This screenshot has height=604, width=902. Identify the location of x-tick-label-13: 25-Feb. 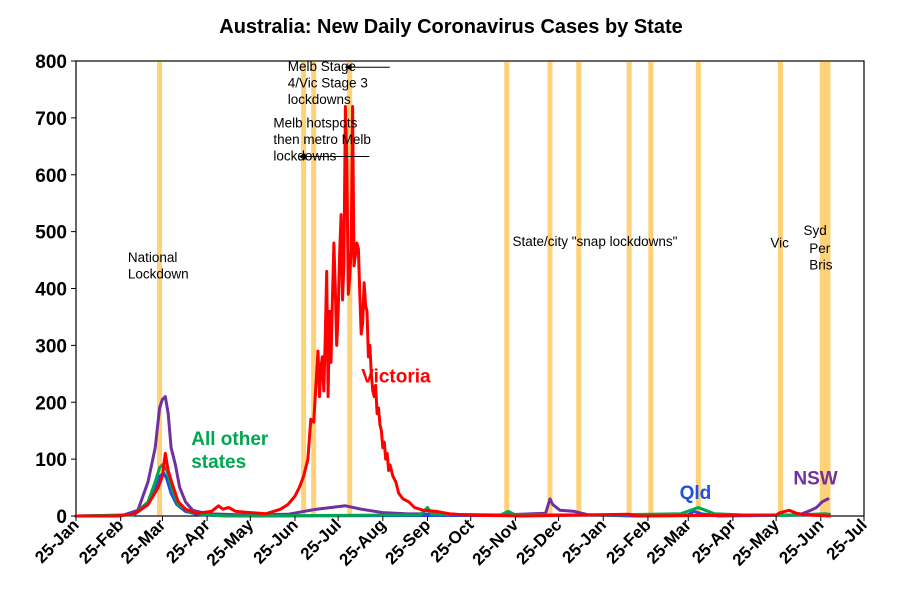
(629, 541).